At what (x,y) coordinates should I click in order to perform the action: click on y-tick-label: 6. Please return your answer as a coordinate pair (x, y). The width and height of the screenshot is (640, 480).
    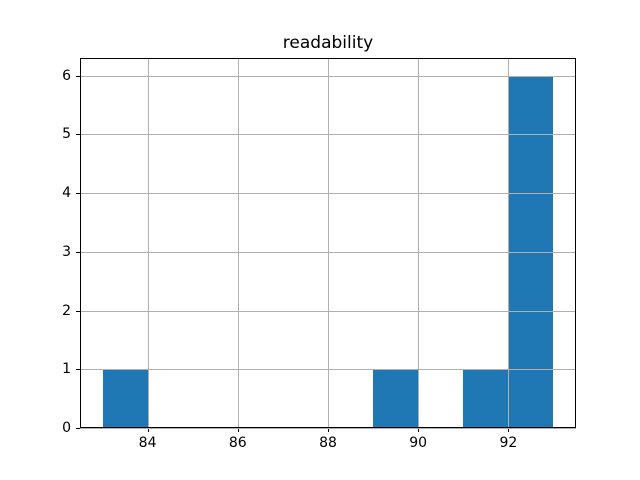
    Looking at the image, I should click on (66, 75).